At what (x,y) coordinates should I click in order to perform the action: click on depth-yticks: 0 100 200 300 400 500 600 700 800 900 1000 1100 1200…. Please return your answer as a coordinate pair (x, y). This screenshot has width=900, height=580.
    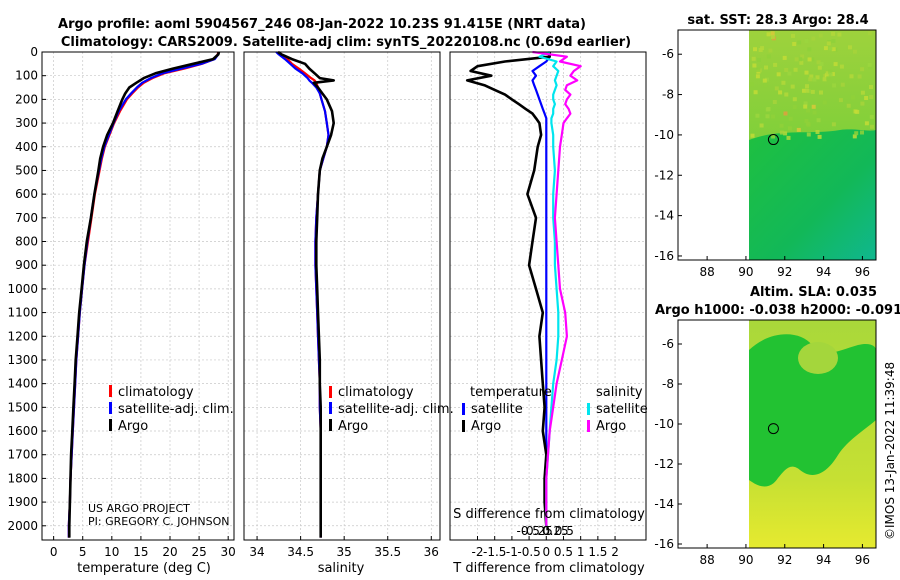
    Looking at the image, I should click on (26, 289).